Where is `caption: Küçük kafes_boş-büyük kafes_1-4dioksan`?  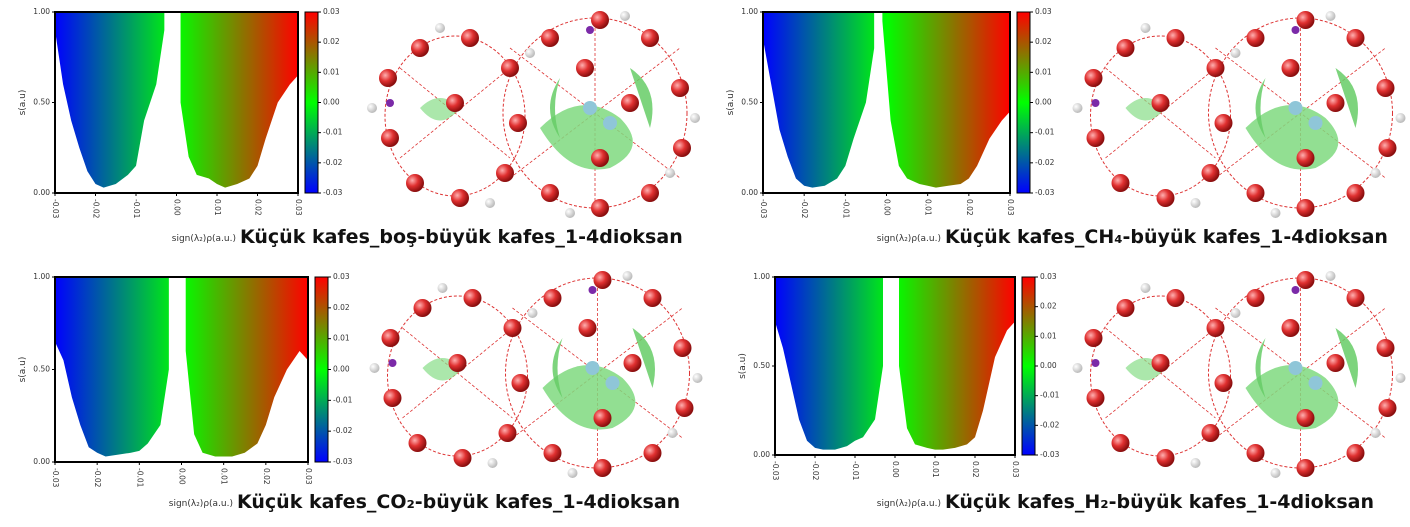 caption: Küçük kafes_boş-büyük kafes_1-4dioksan is located at coordinates (461, 237).